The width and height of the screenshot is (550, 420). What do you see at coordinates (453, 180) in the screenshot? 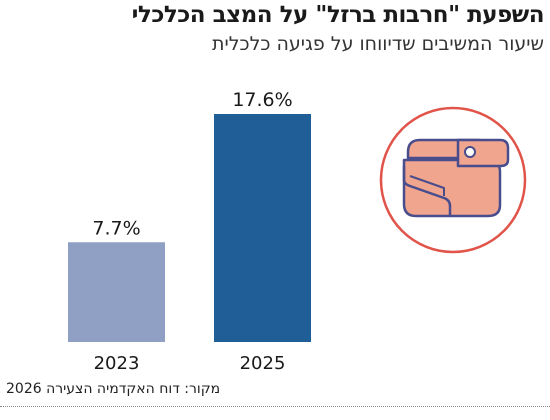
I see `wallet-icon` at bounding box center [453, 180].